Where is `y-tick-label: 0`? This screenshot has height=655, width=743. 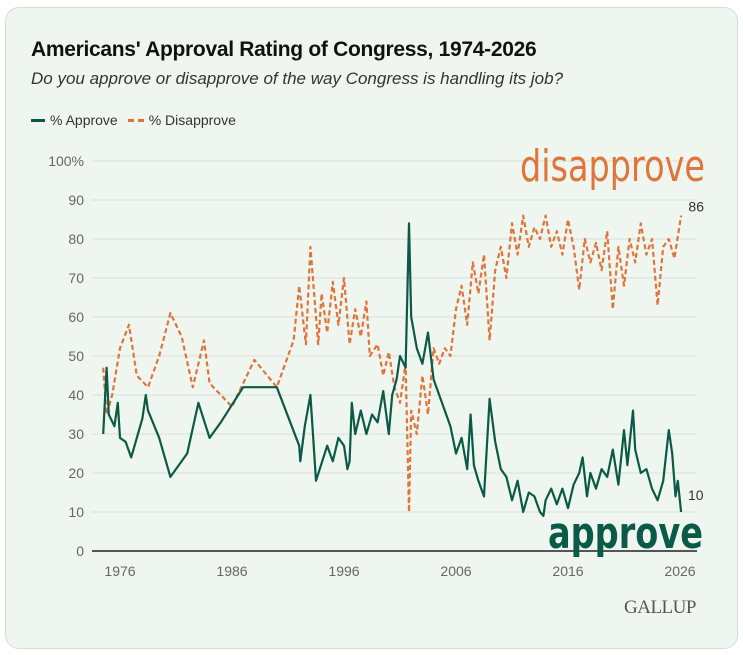 y-tick-label: 0 is located at coordinates (80, 551).